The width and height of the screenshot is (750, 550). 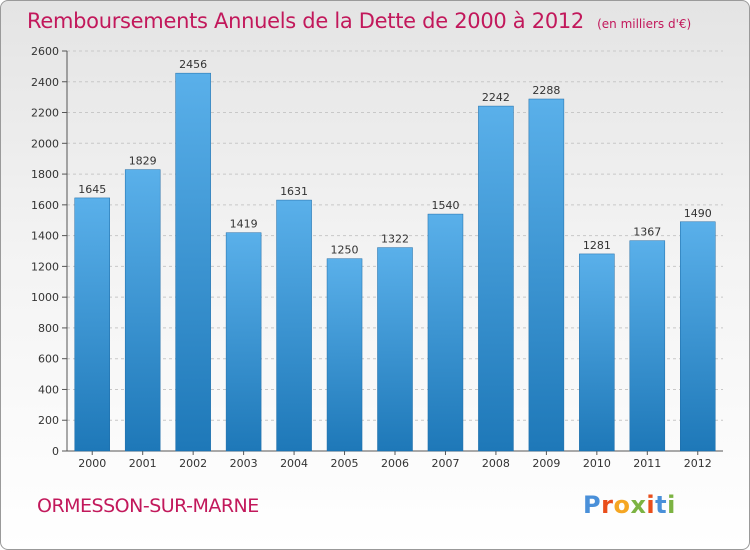 I want to click on x-tick-label: 2000, so click(x=92, y=463).